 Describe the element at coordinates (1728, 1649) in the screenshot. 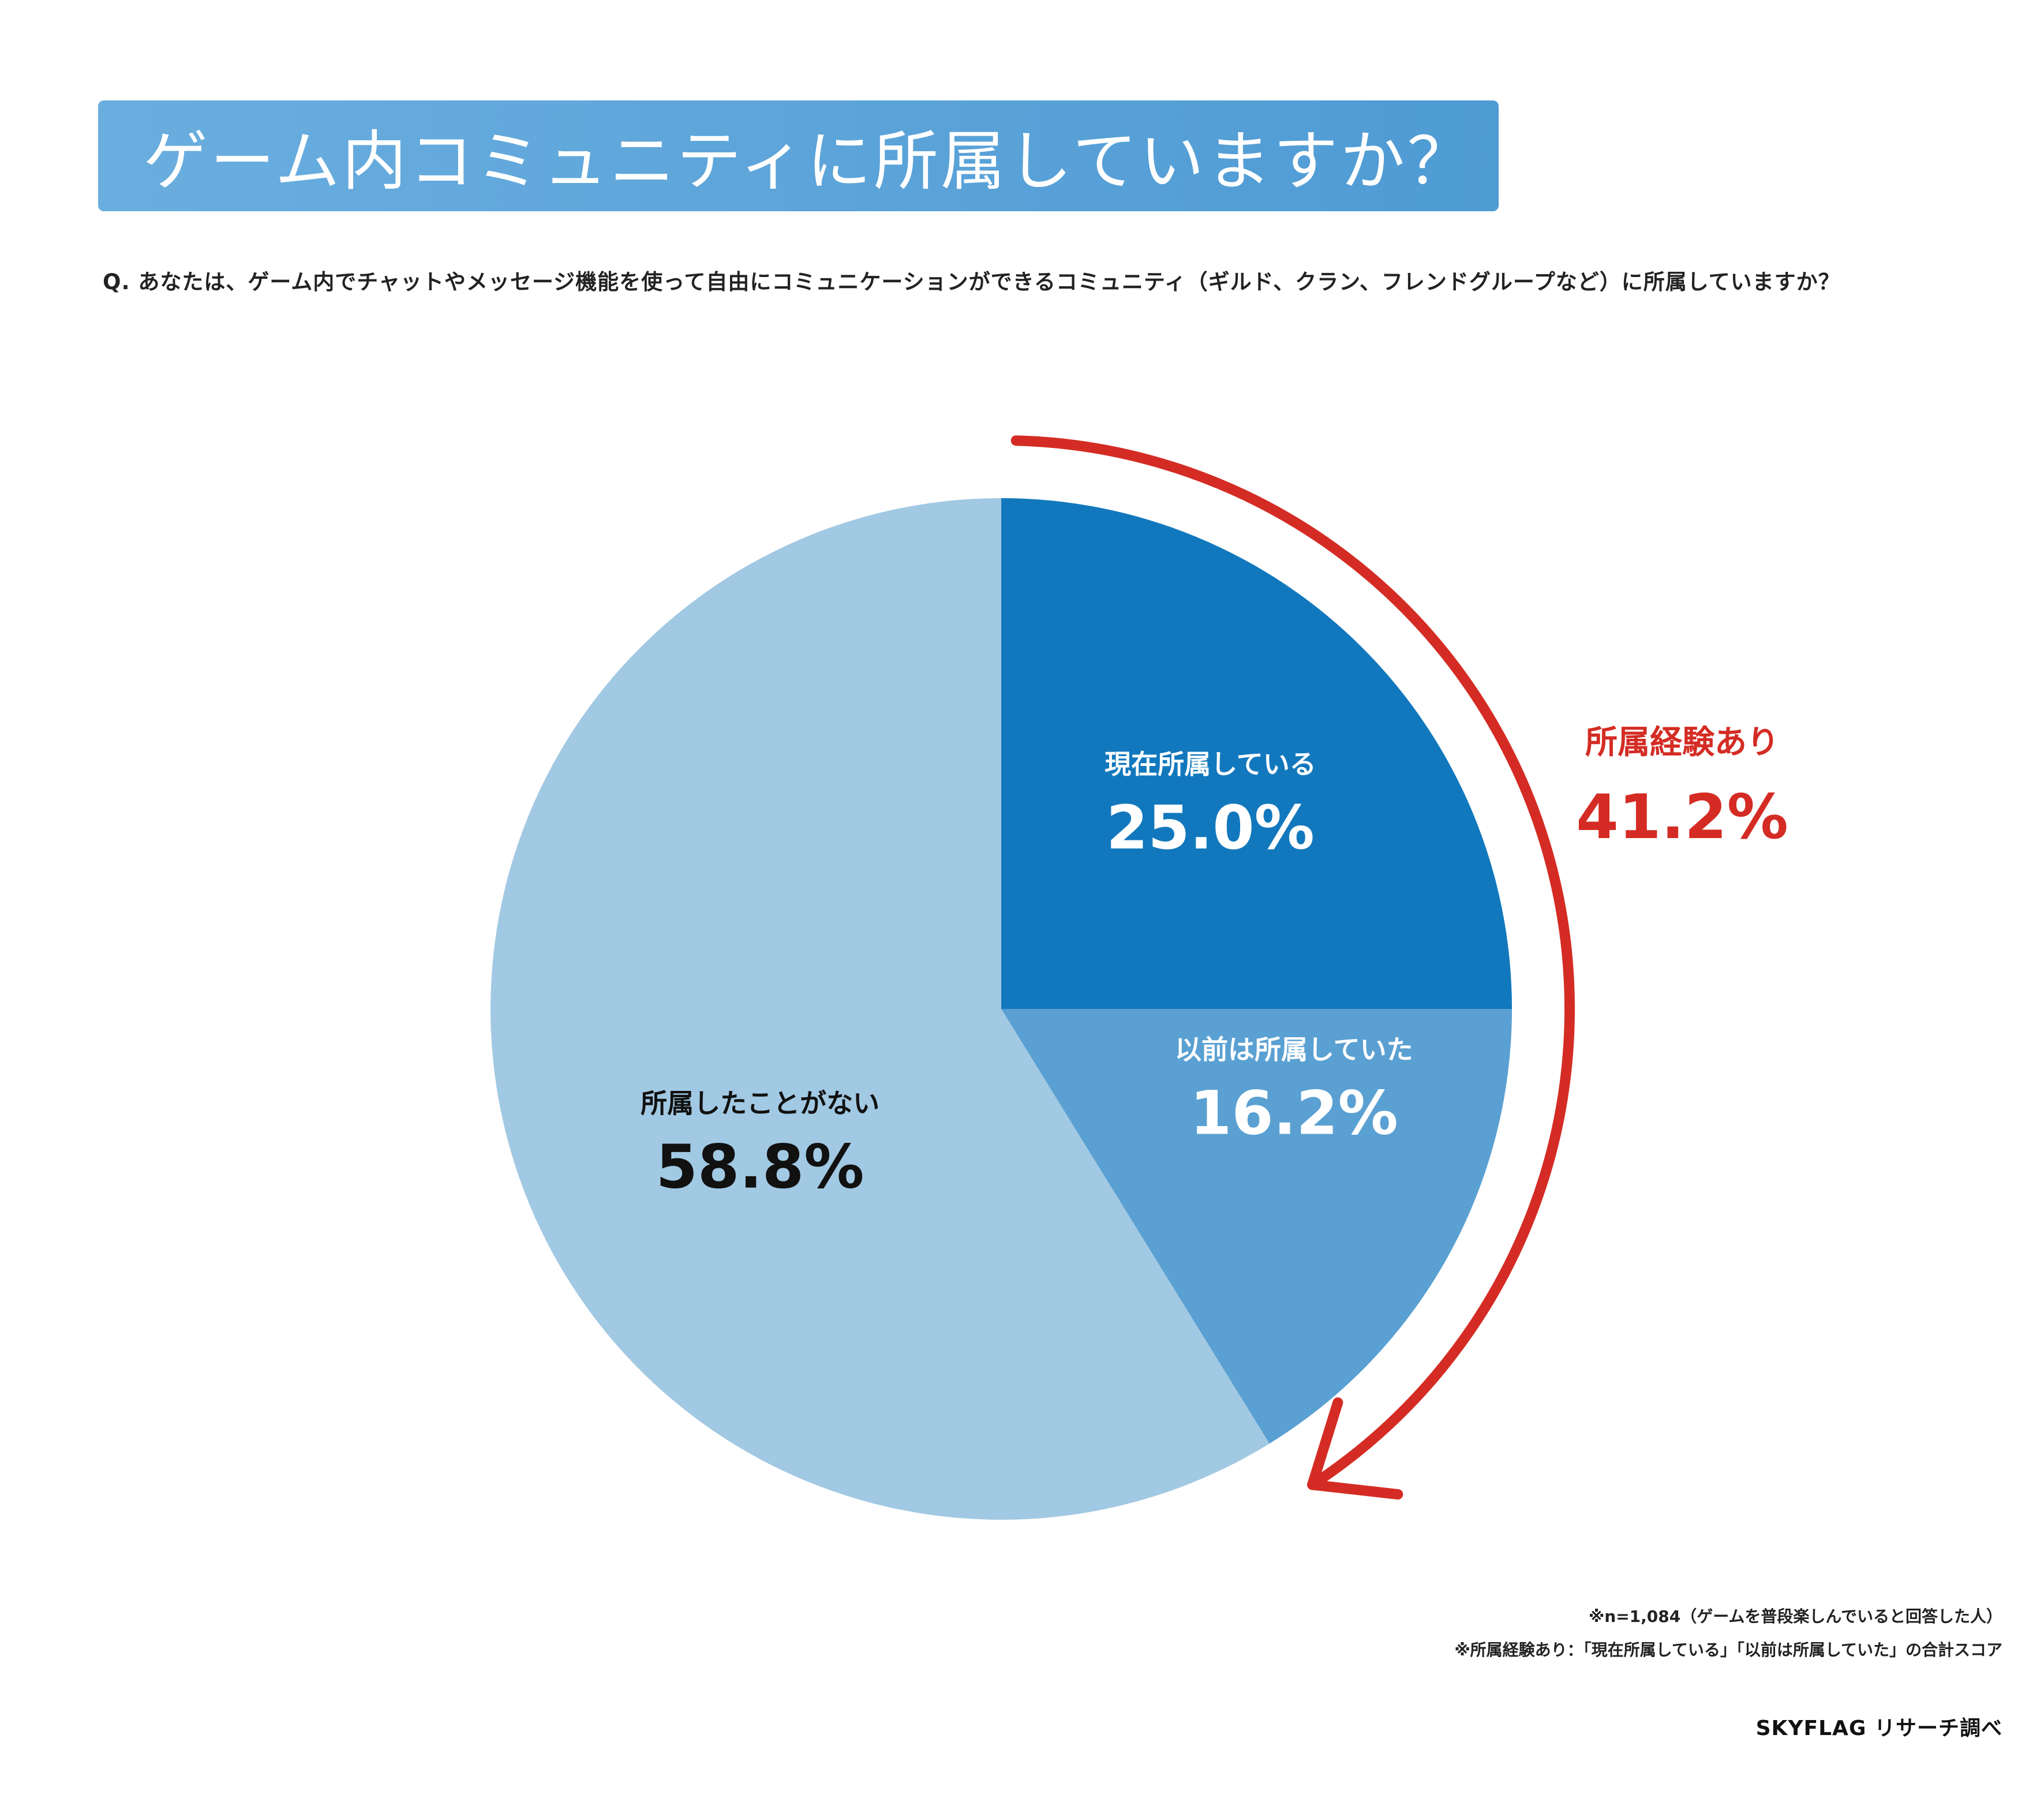

I see `footnote-definition: ※所属経験あり：「現在所属している」「以前は所属していた」の合計スコア` at that location.